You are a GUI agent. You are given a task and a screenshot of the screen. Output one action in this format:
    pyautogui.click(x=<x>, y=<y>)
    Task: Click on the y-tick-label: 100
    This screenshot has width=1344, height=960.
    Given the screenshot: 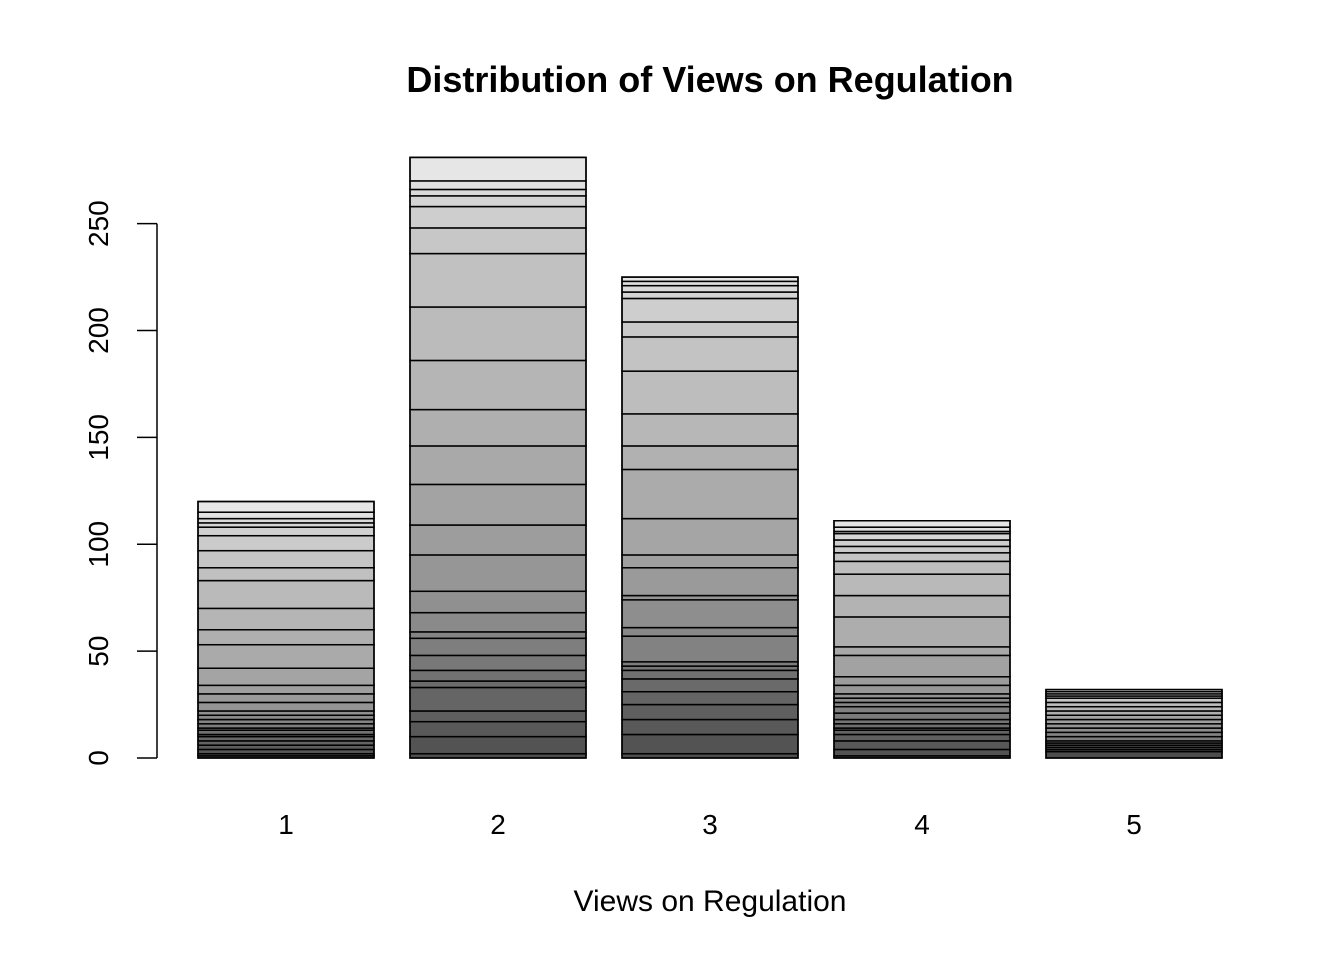 What is the action you would take?
    pyautogui.click(x=98, y=544)
    